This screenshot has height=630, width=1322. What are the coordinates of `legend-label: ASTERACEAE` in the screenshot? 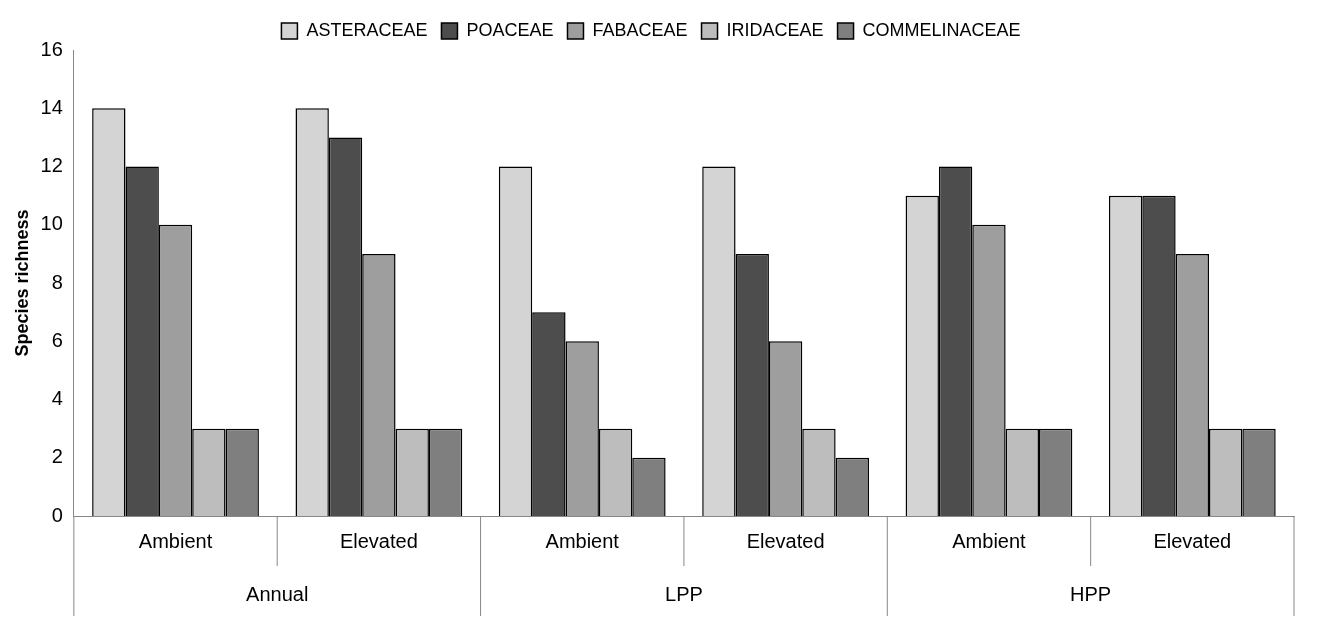 It's located at (367, 29).